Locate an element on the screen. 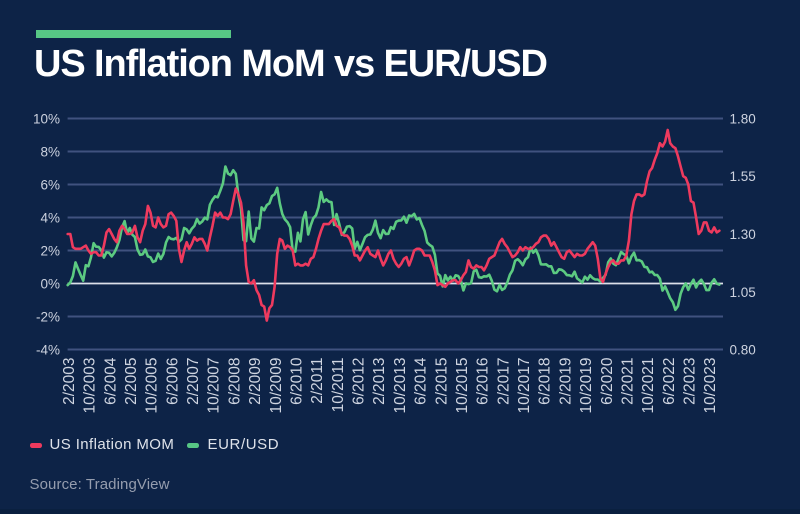  svg-text: 10/2009 is located at coordinates (276, 386).